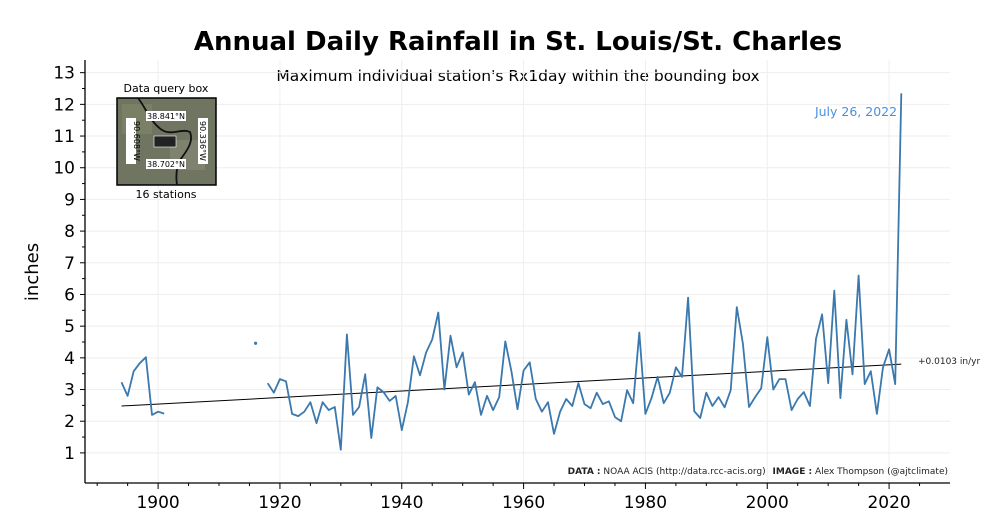  Describe the element at coordinates (165, 194) in the screenshot. I see `inset-caption: 16 stations` at that location.